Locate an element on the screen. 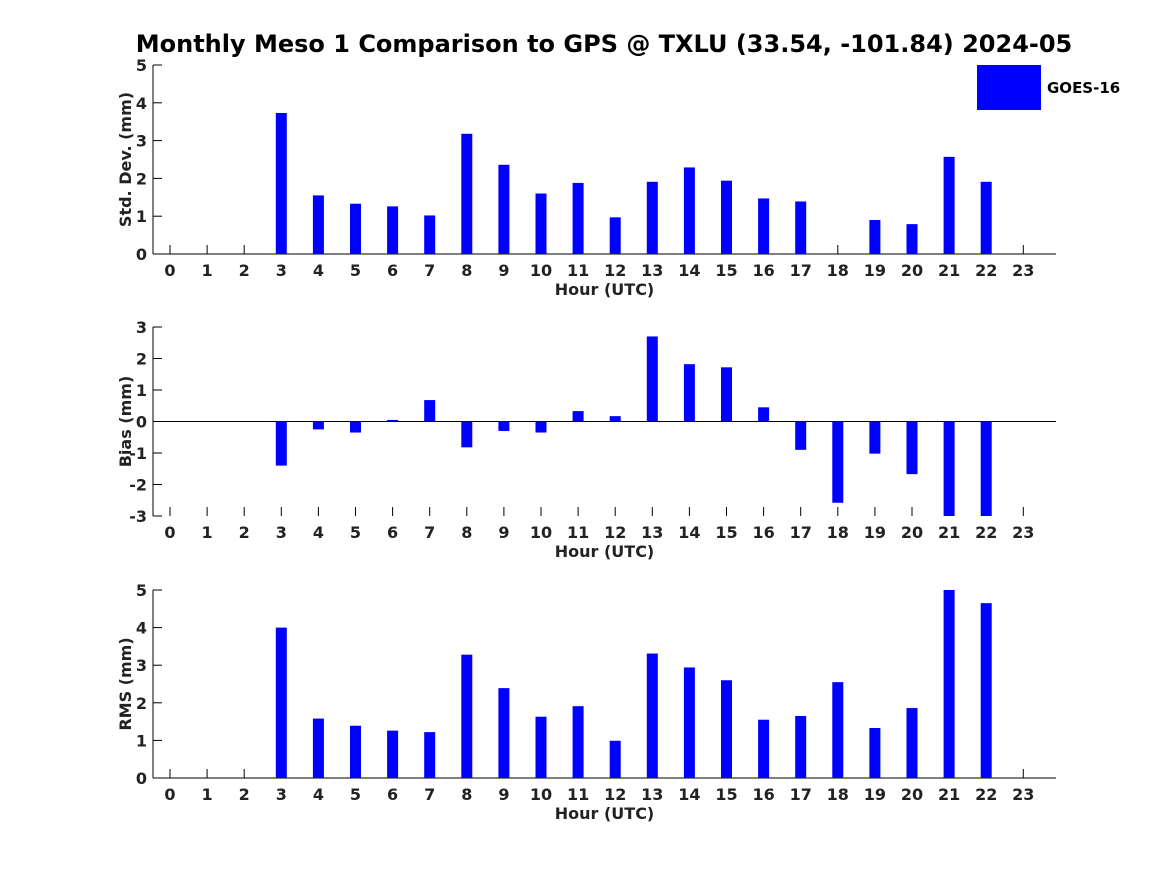  x-tick-label: 10 is located at coordinates (541, 532).